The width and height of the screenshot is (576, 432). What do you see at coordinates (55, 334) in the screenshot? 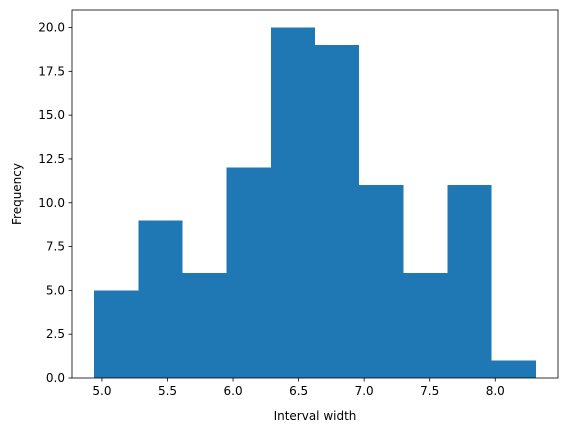
I see `y-tick-label: 2.5` at bounding box center [55, 334].